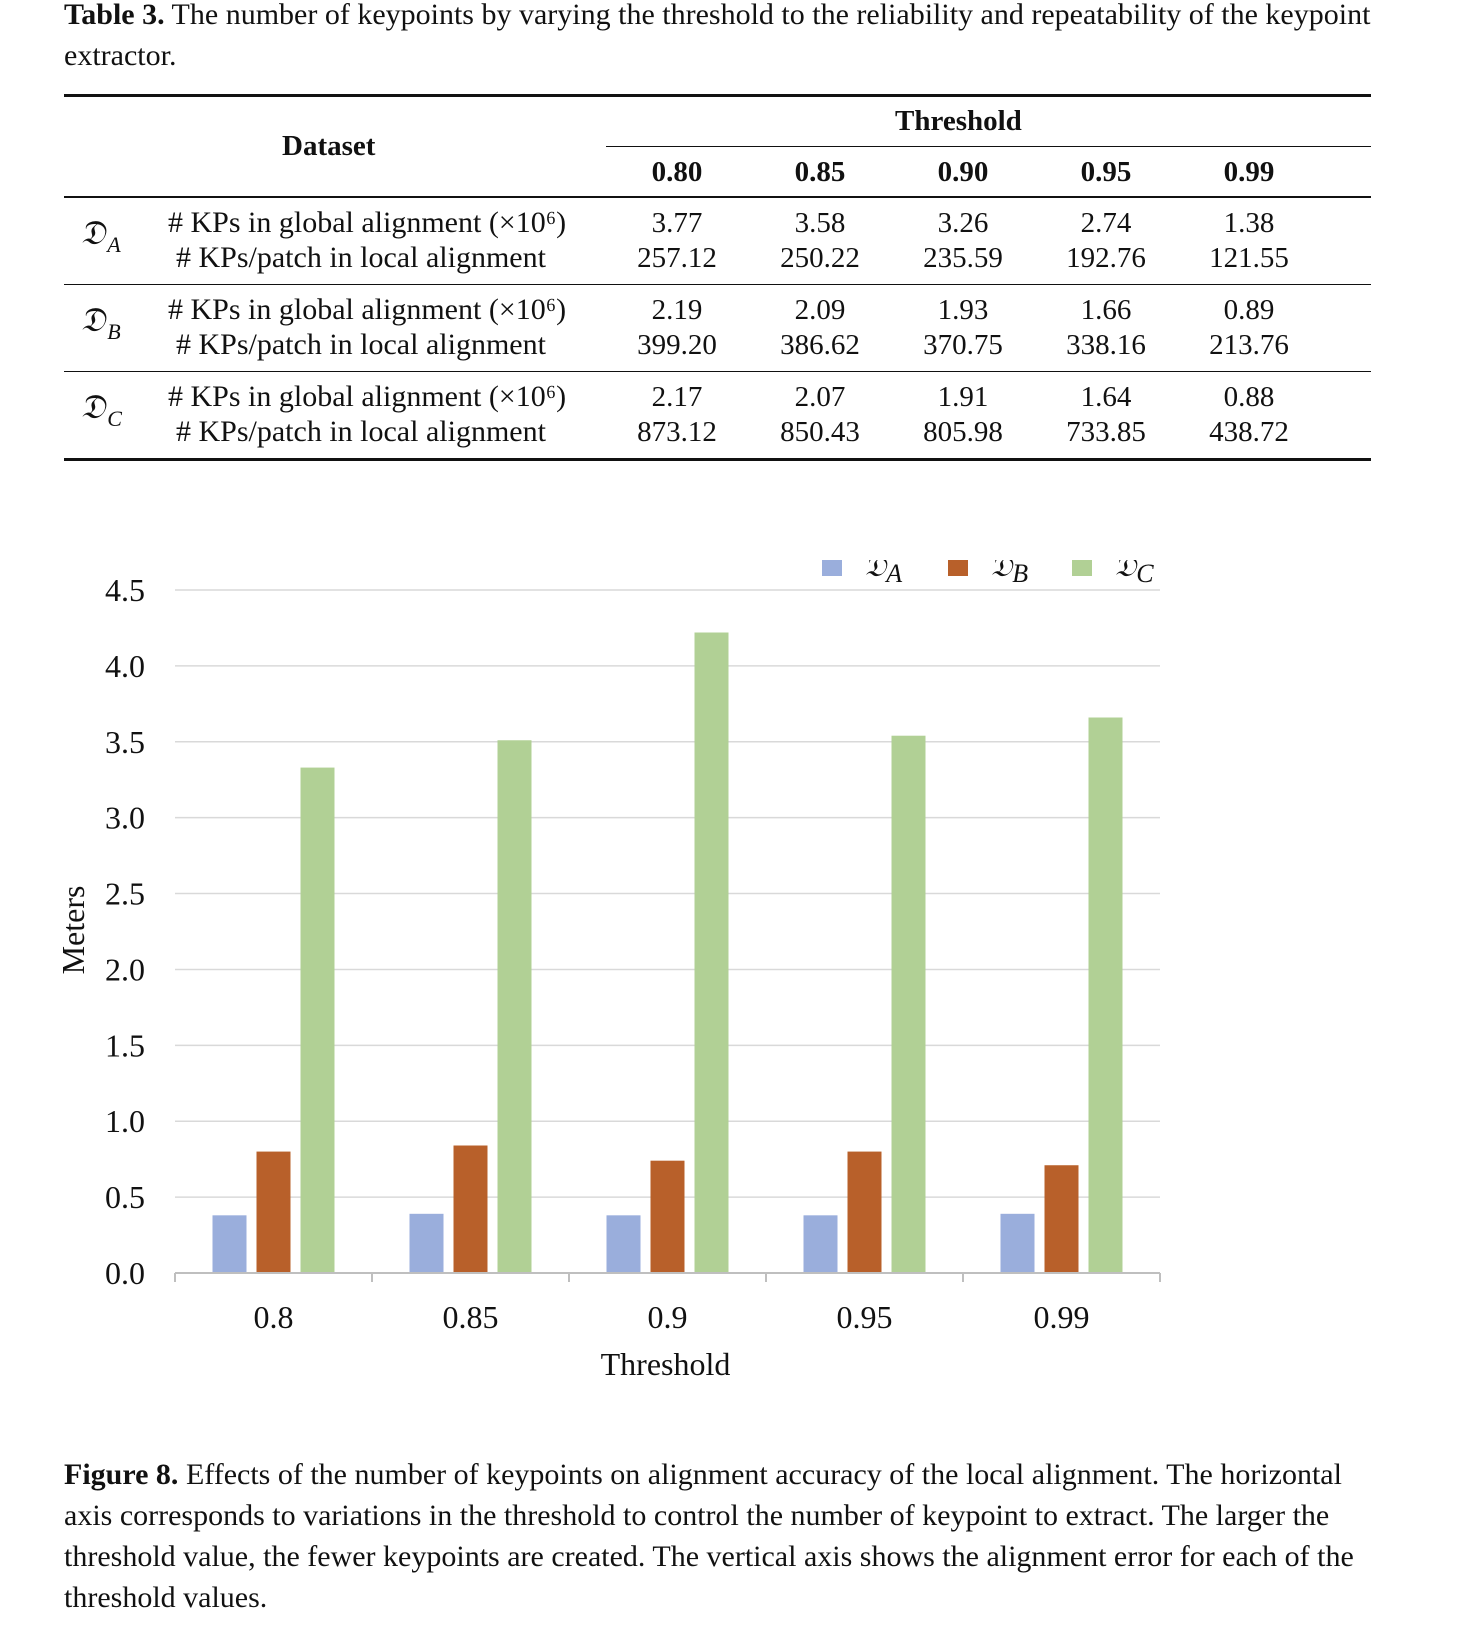 The width and height of the screenshot is (1472, 1628). What do you see at coordinates (125, 1121) in the screenshot?
I see `y-tick-label: 1.0` at bounding box center [125, 1121].